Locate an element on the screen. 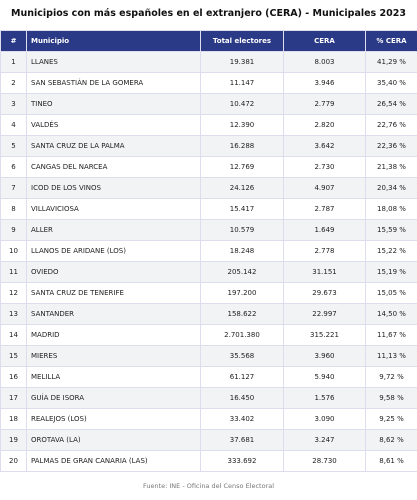 Image resolution: width=417 pixels, height=500 pixels. table-cell: 1.576 is located at coordinates (324, 398).